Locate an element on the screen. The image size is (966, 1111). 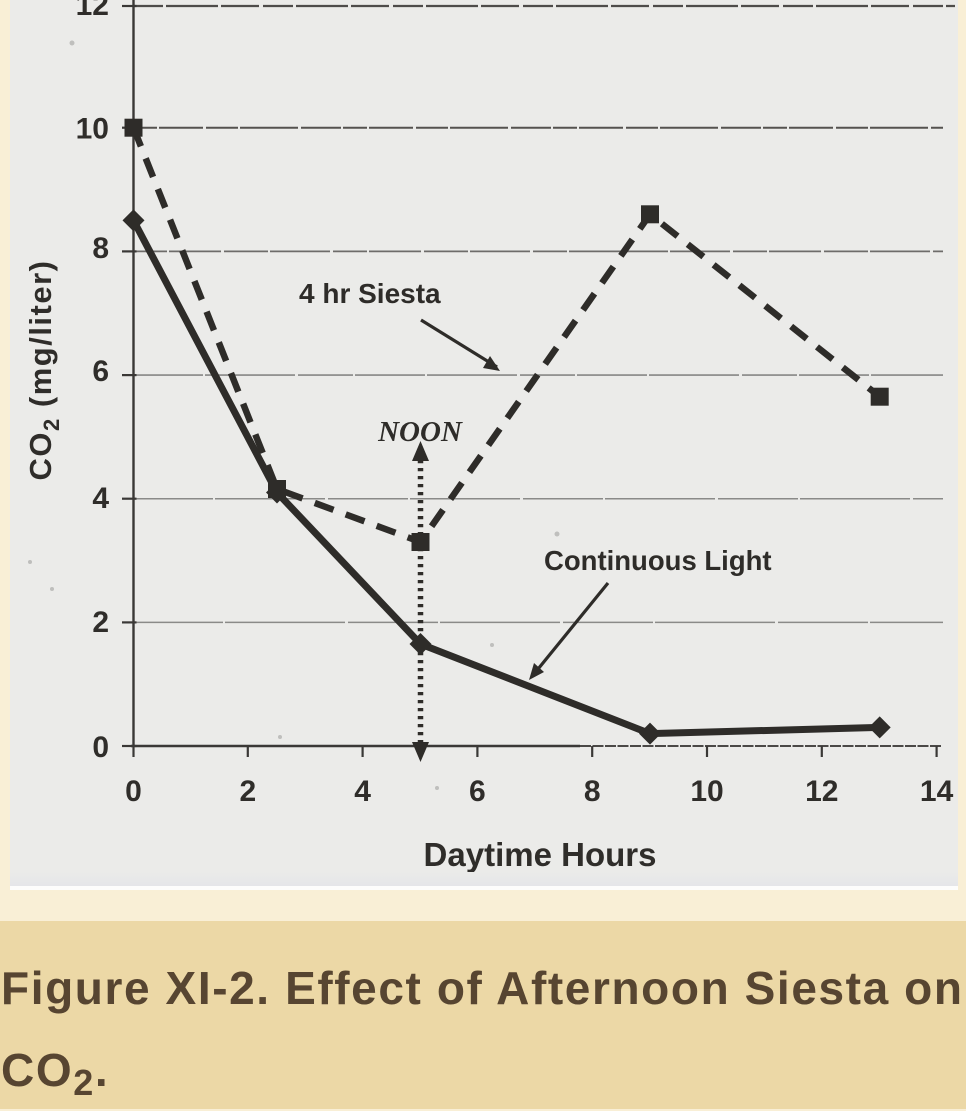
svg-text: CO2 (mg/liter) is located at coordinates (43, 370).